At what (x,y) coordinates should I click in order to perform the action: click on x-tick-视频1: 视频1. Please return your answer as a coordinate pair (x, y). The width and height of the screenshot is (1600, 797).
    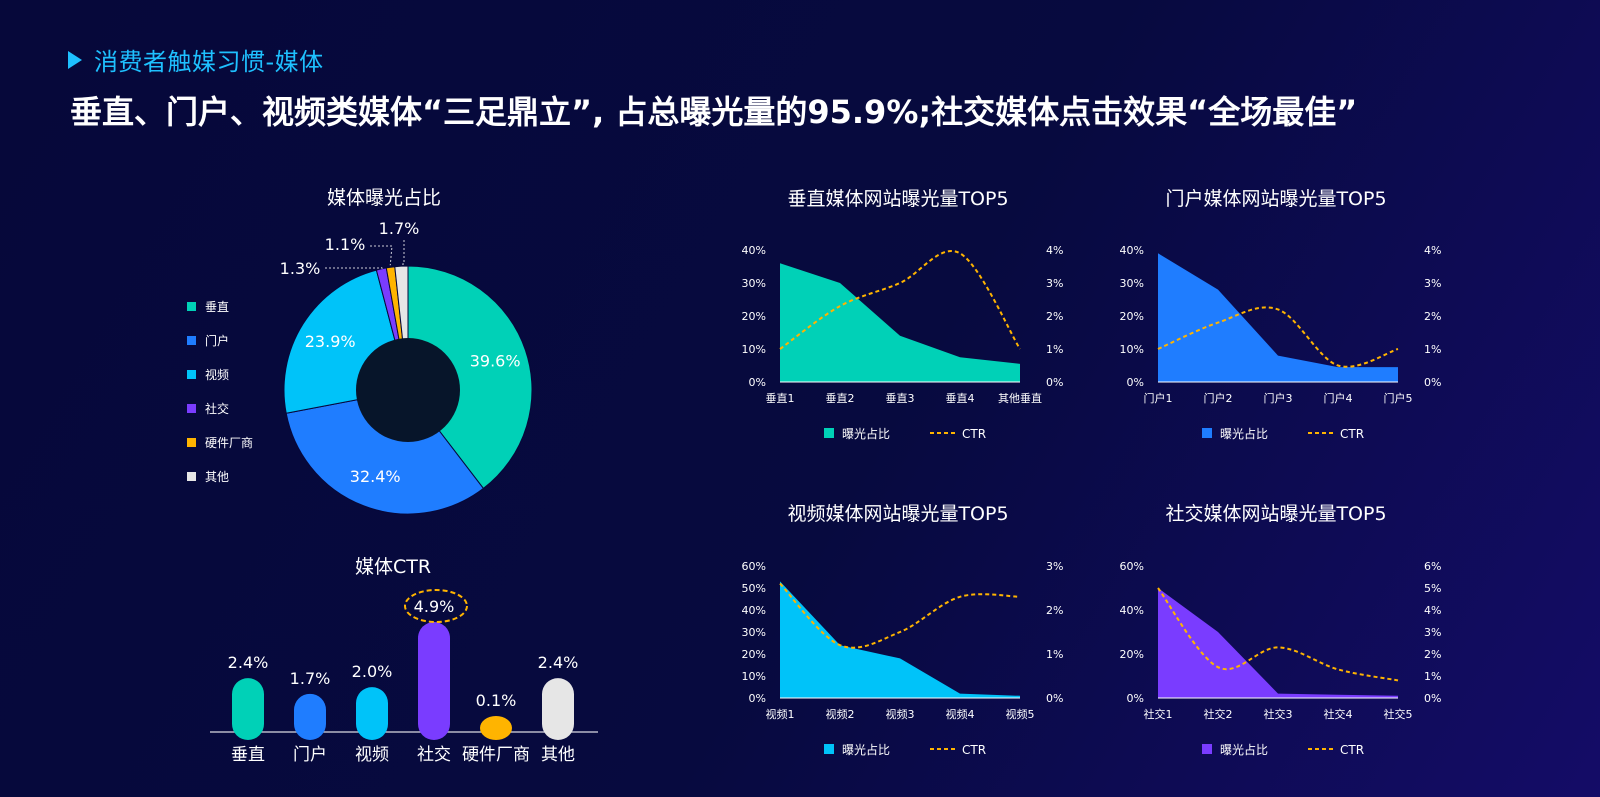
    Looking at the image, I should click on (780, 714).